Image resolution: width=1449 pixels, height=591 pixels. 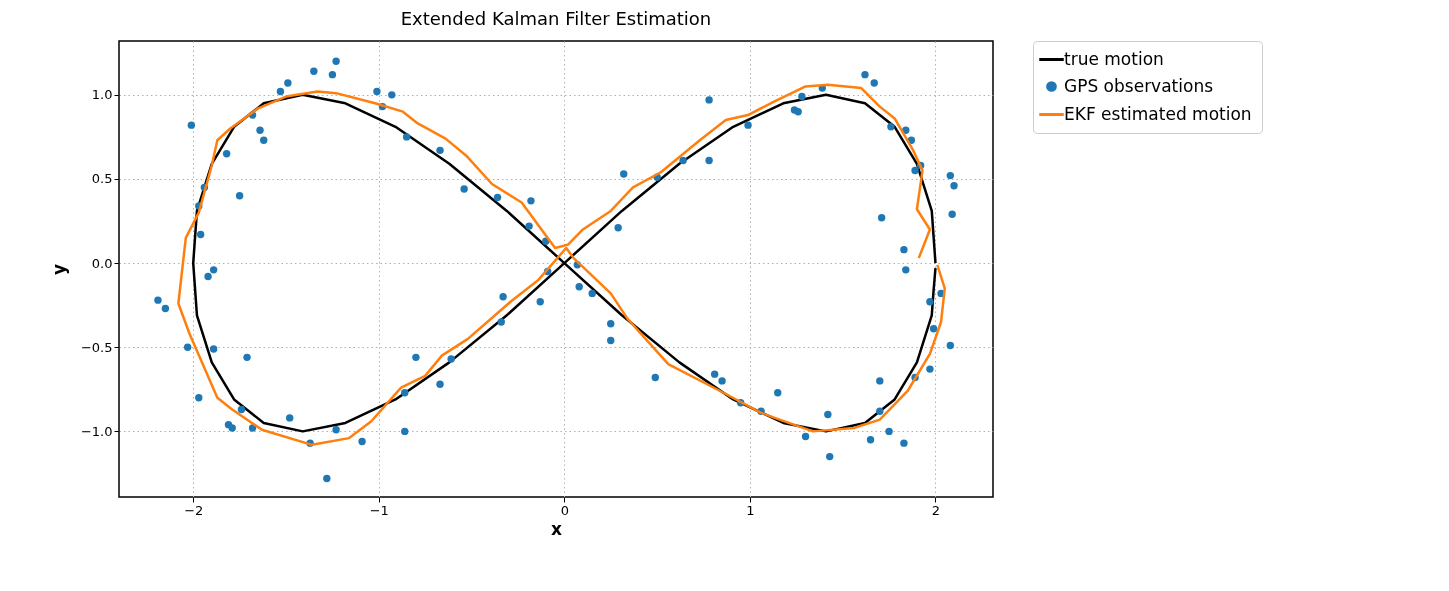 What do you see at coordinates (564, 510) in the screenshot?
I see `x-tick-label: 0` at bounding box center [564, 510].